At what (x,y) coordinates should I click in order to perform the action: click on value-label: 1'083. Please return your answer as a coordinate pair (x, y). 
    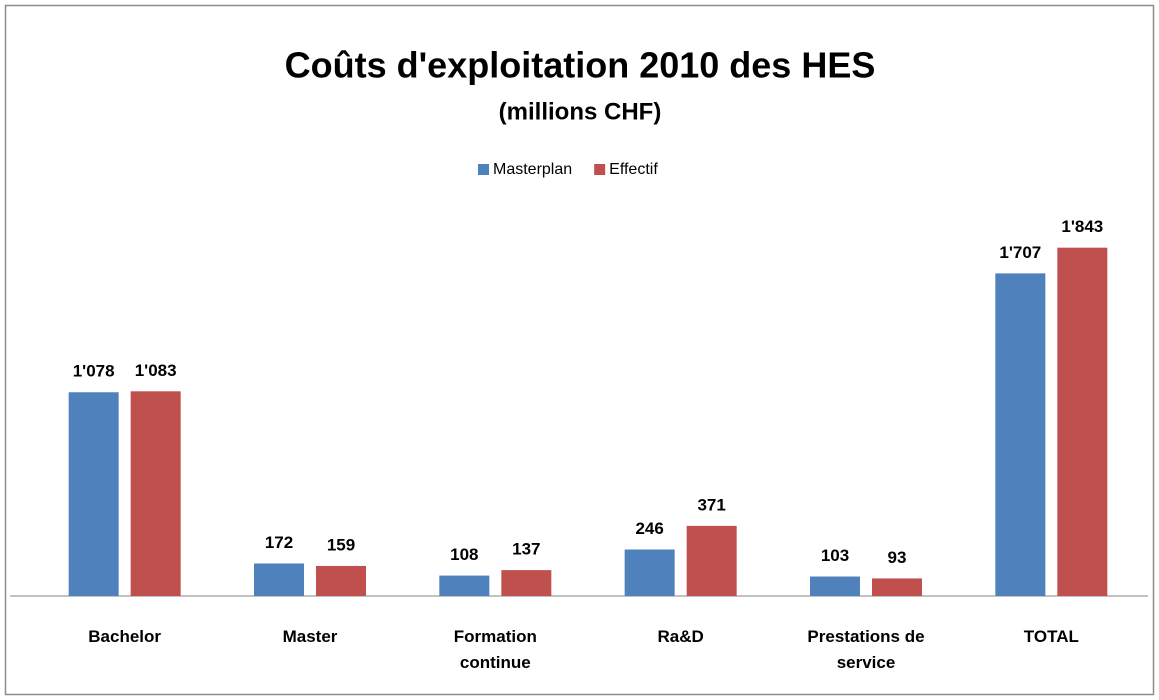
    Looking at the image, I should click on (156, 370).